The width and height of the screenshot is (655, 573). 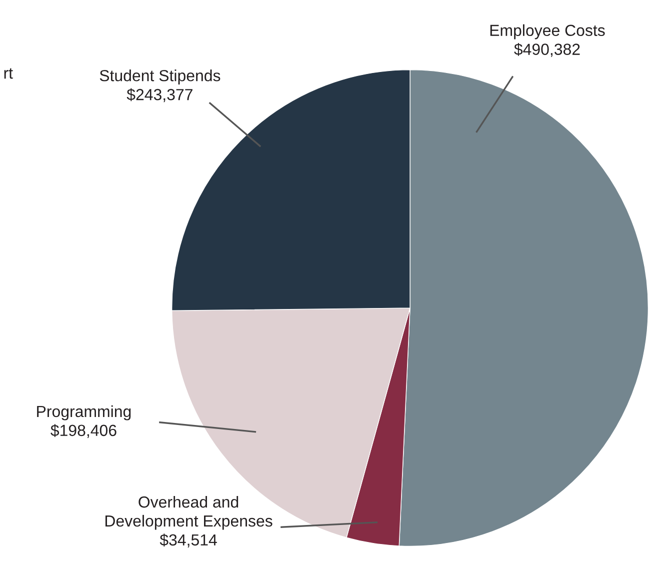 What do you see at coordinates (160, 77) in the screenshot?
I see `slice-label: Student Stipends` at bounding box center [160, 77].